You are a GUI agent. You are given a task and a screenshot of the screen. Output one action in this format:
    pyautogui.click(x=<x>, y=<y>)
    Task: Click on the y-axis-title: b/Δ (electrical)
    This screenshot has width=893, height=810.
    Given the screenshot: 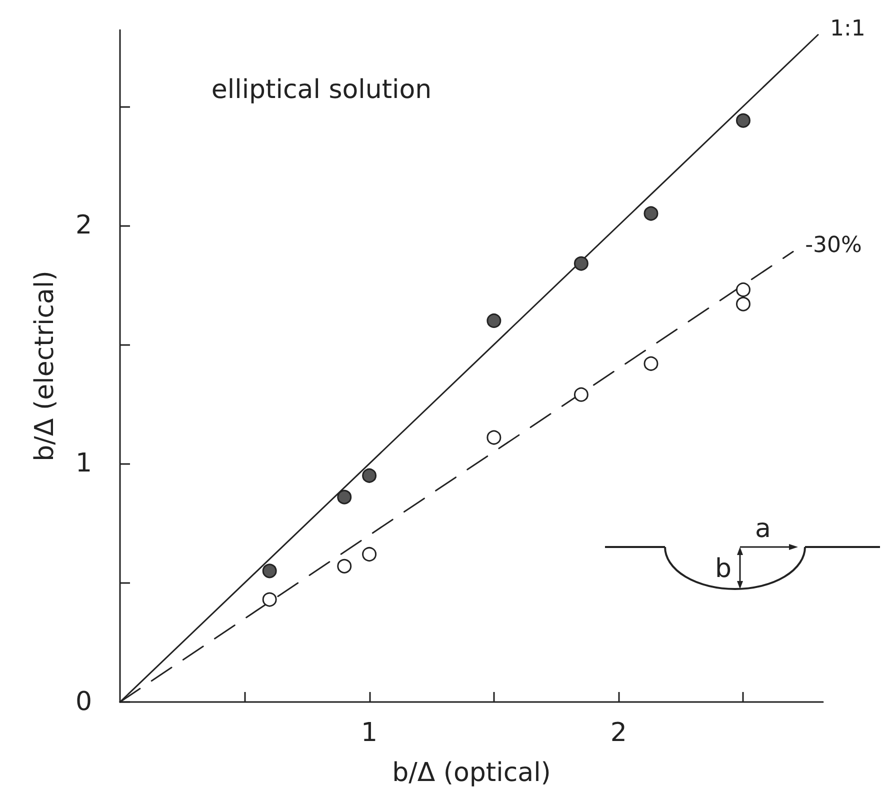 What is the action you would take?
    pyautogui.click(x=45, y=366)
    